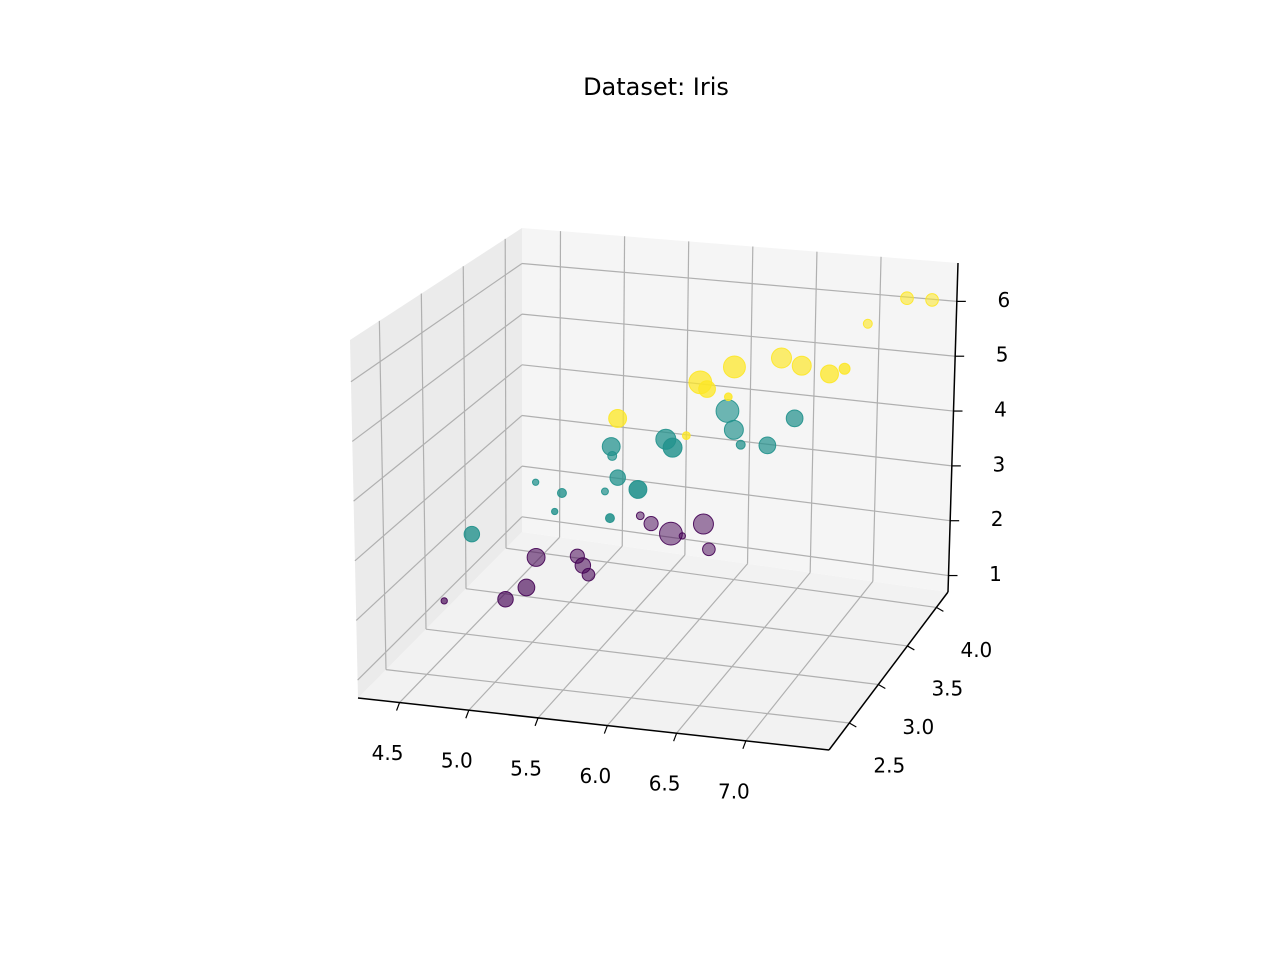  Describe the element at coordinates (918, 727) in the screenshot. I see `y-tick-label: 3.0` at that location.